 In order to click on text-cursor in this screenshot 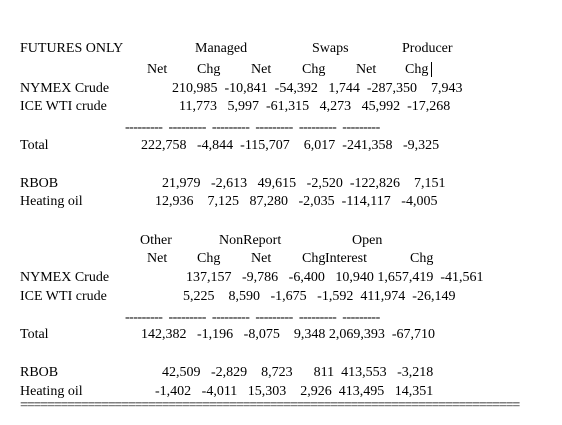, I will do `click(431, 69)`.